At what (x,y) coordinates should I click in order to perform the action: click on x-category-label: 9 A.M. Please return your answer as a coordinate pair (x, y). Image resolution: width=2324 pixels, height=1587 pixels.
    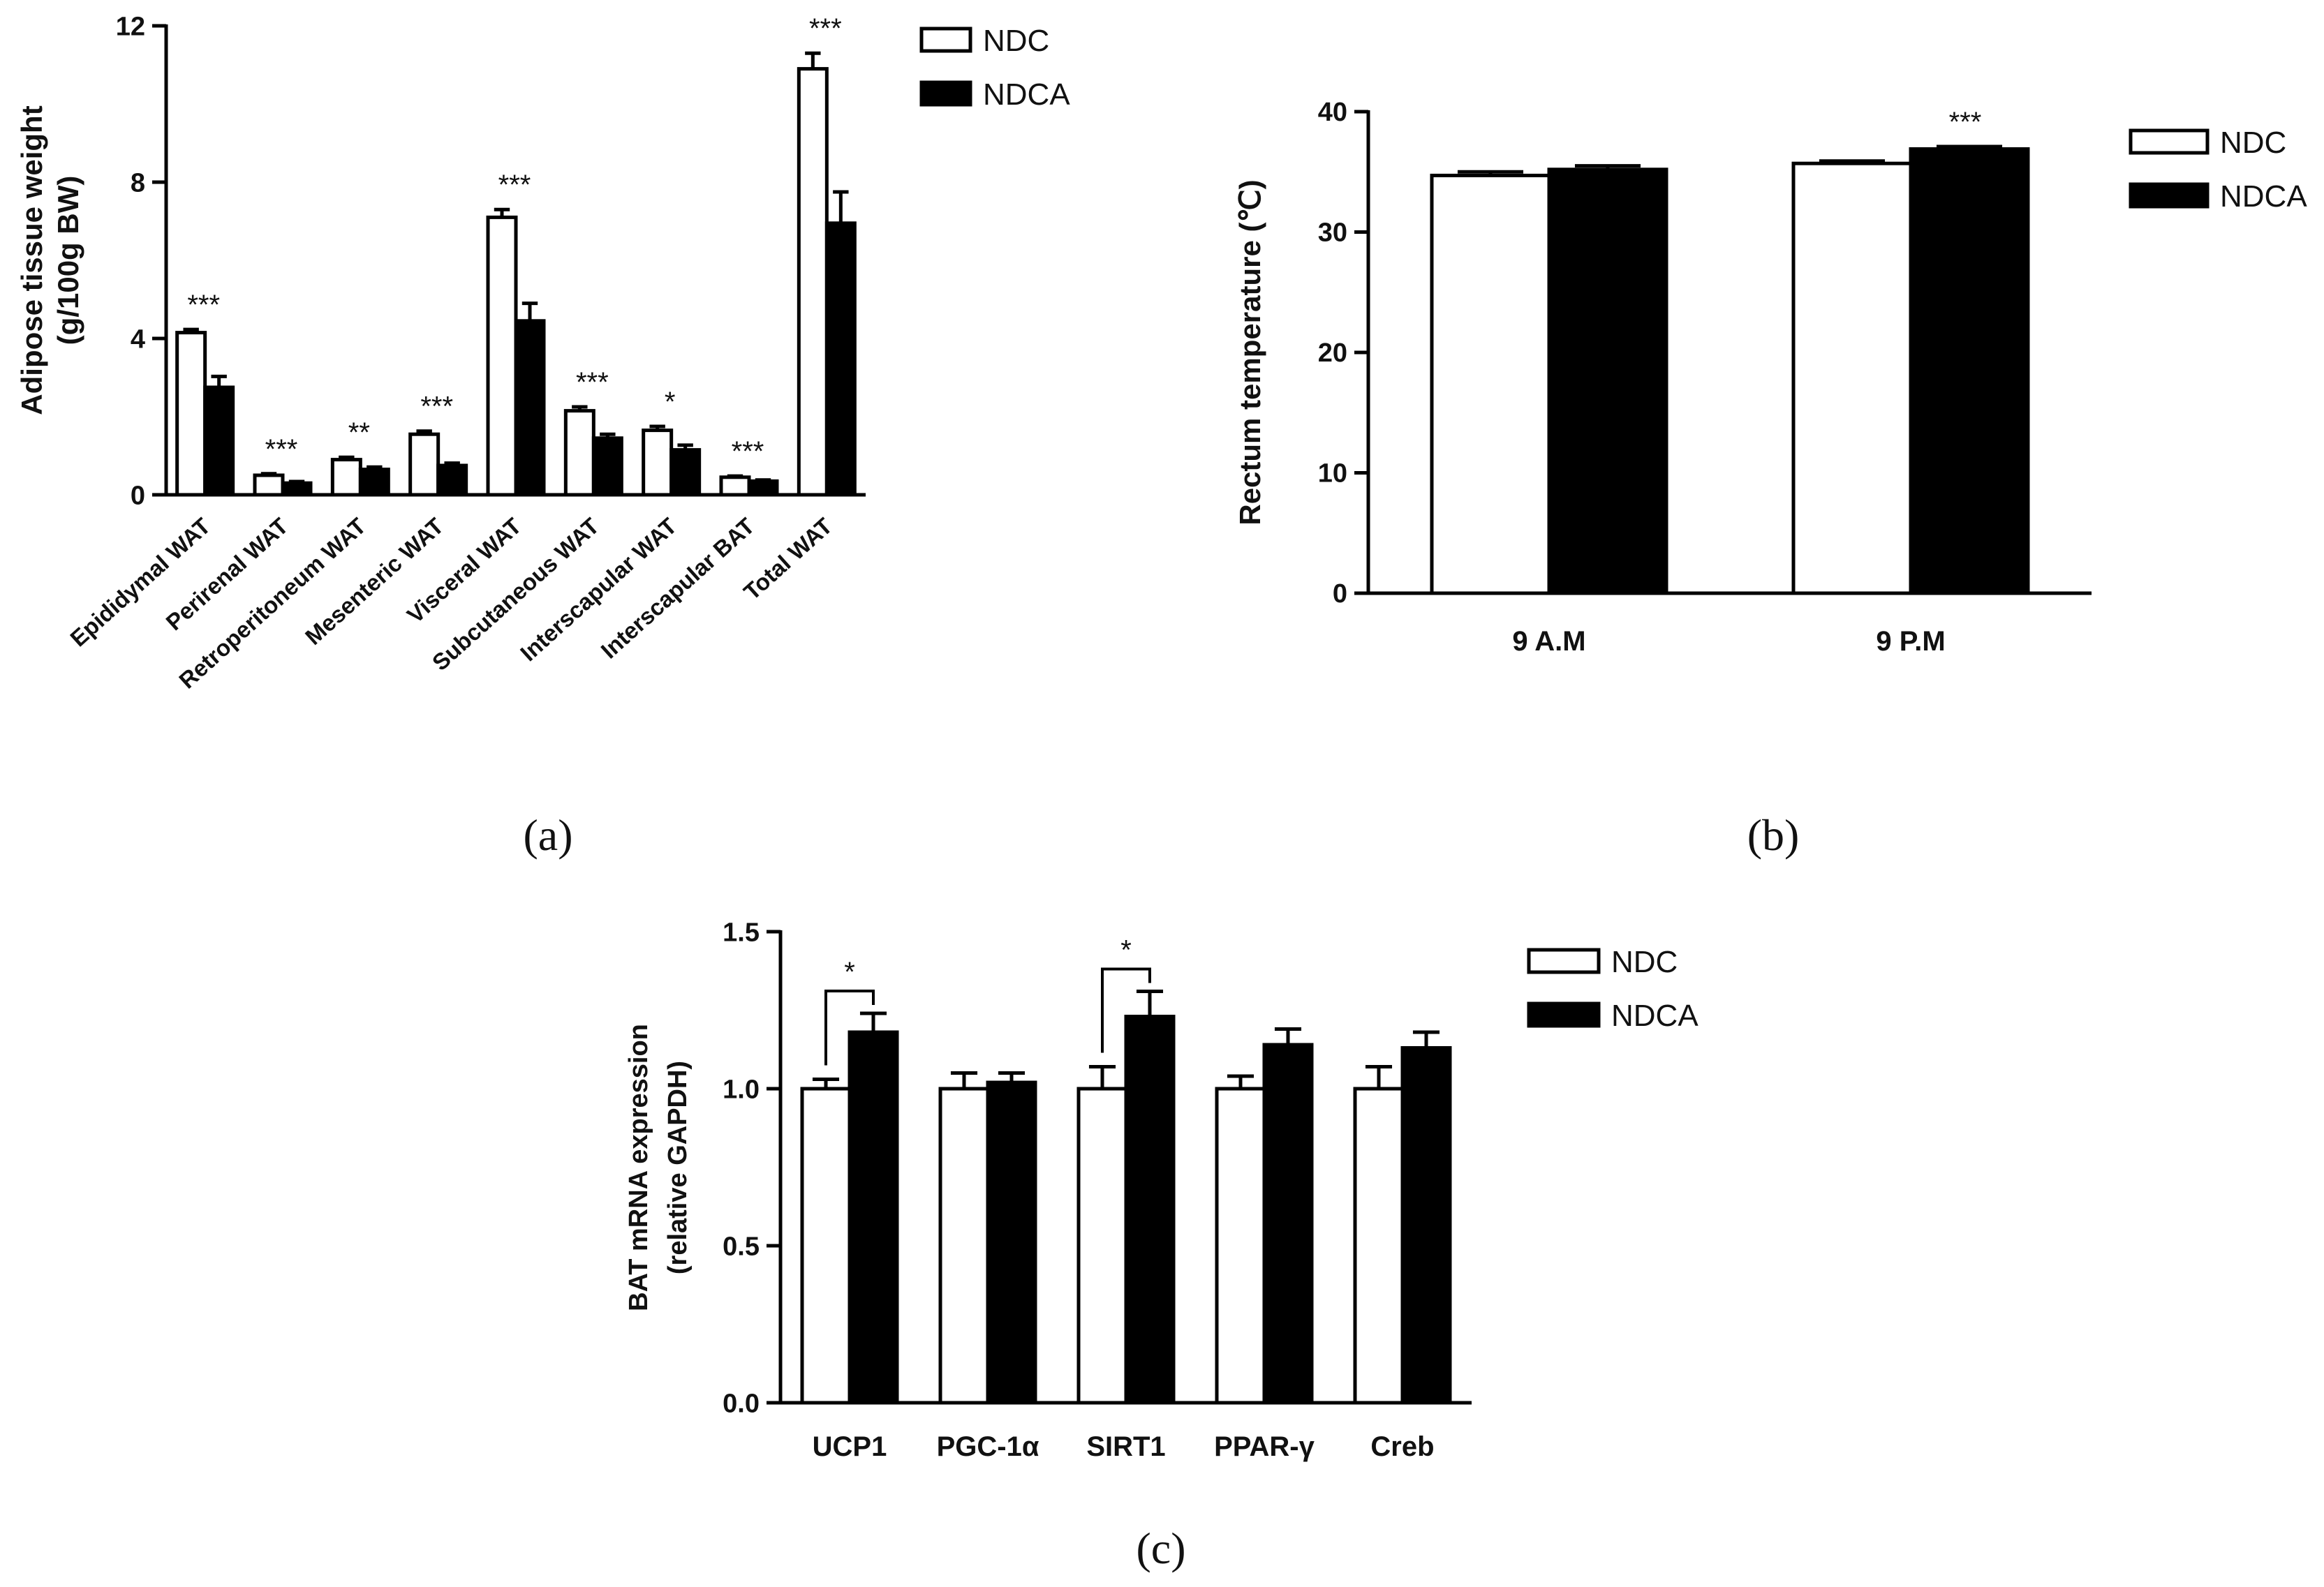
    Looking at the image, I should click on (1548, 641).